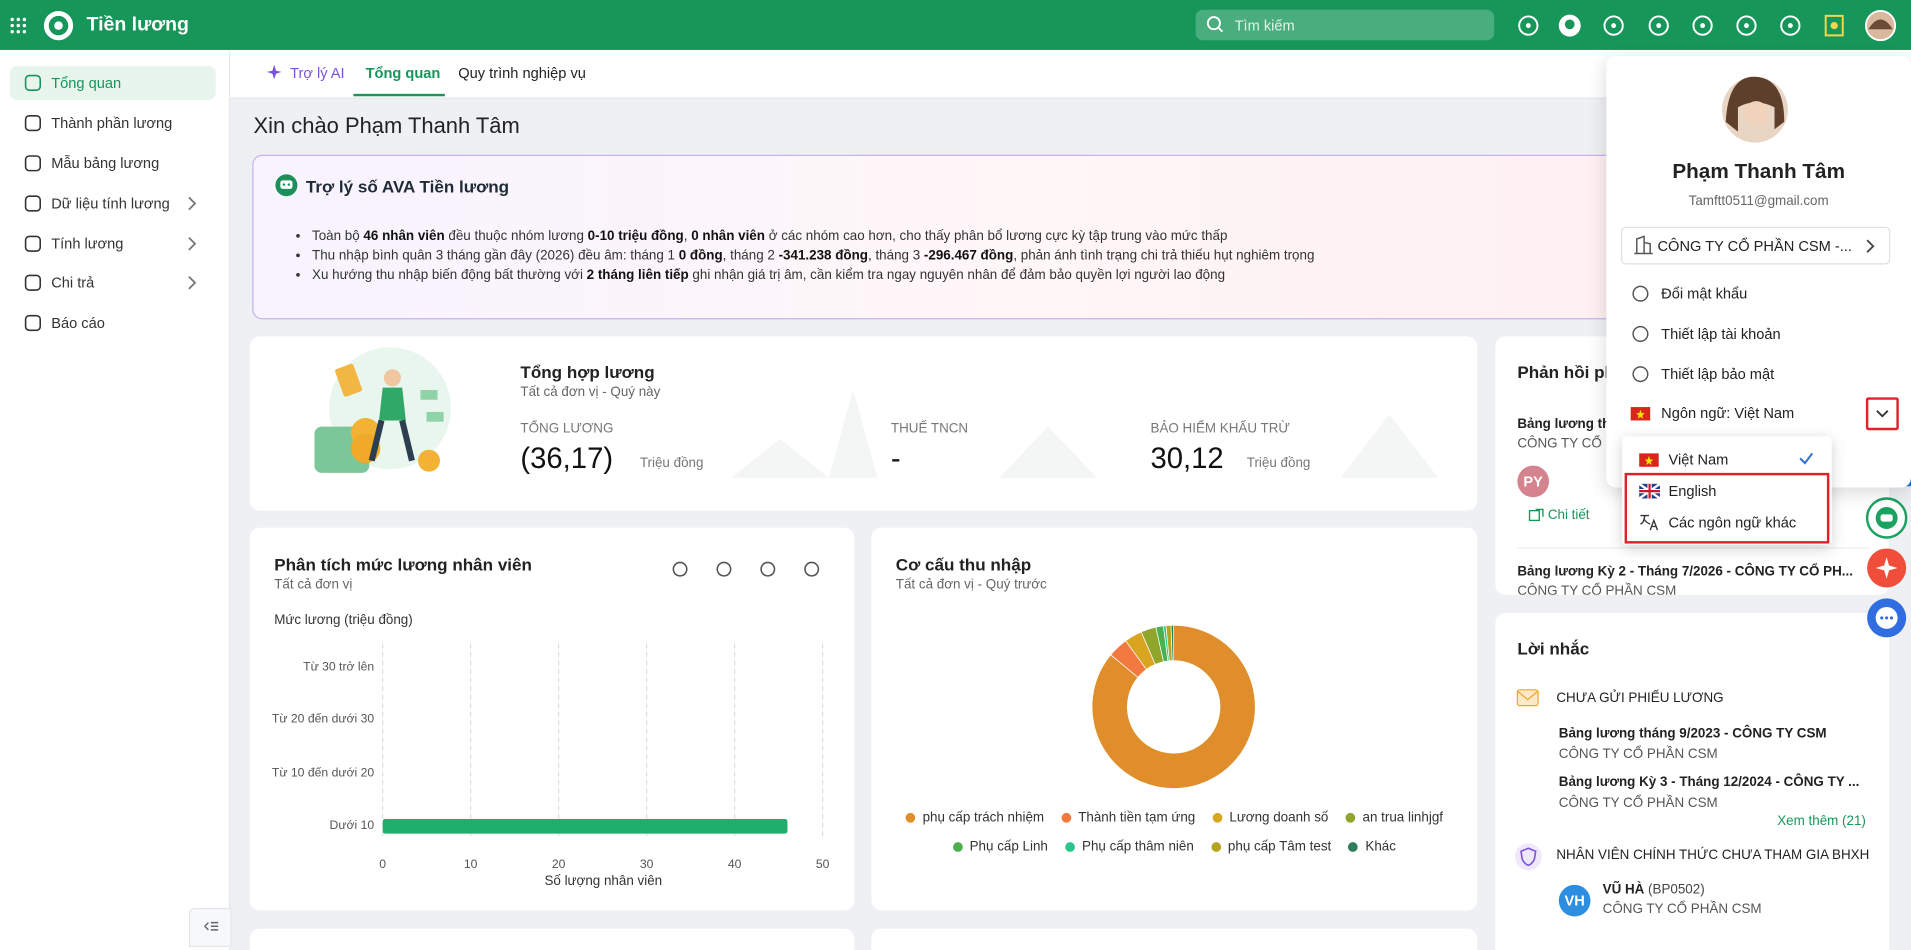 The height and width of the screenshot is (950, 1911). Describe the element at coordinates (1704, 294) in the screenshot. I see `menu-item: Đổi mật khẩu` at that location.